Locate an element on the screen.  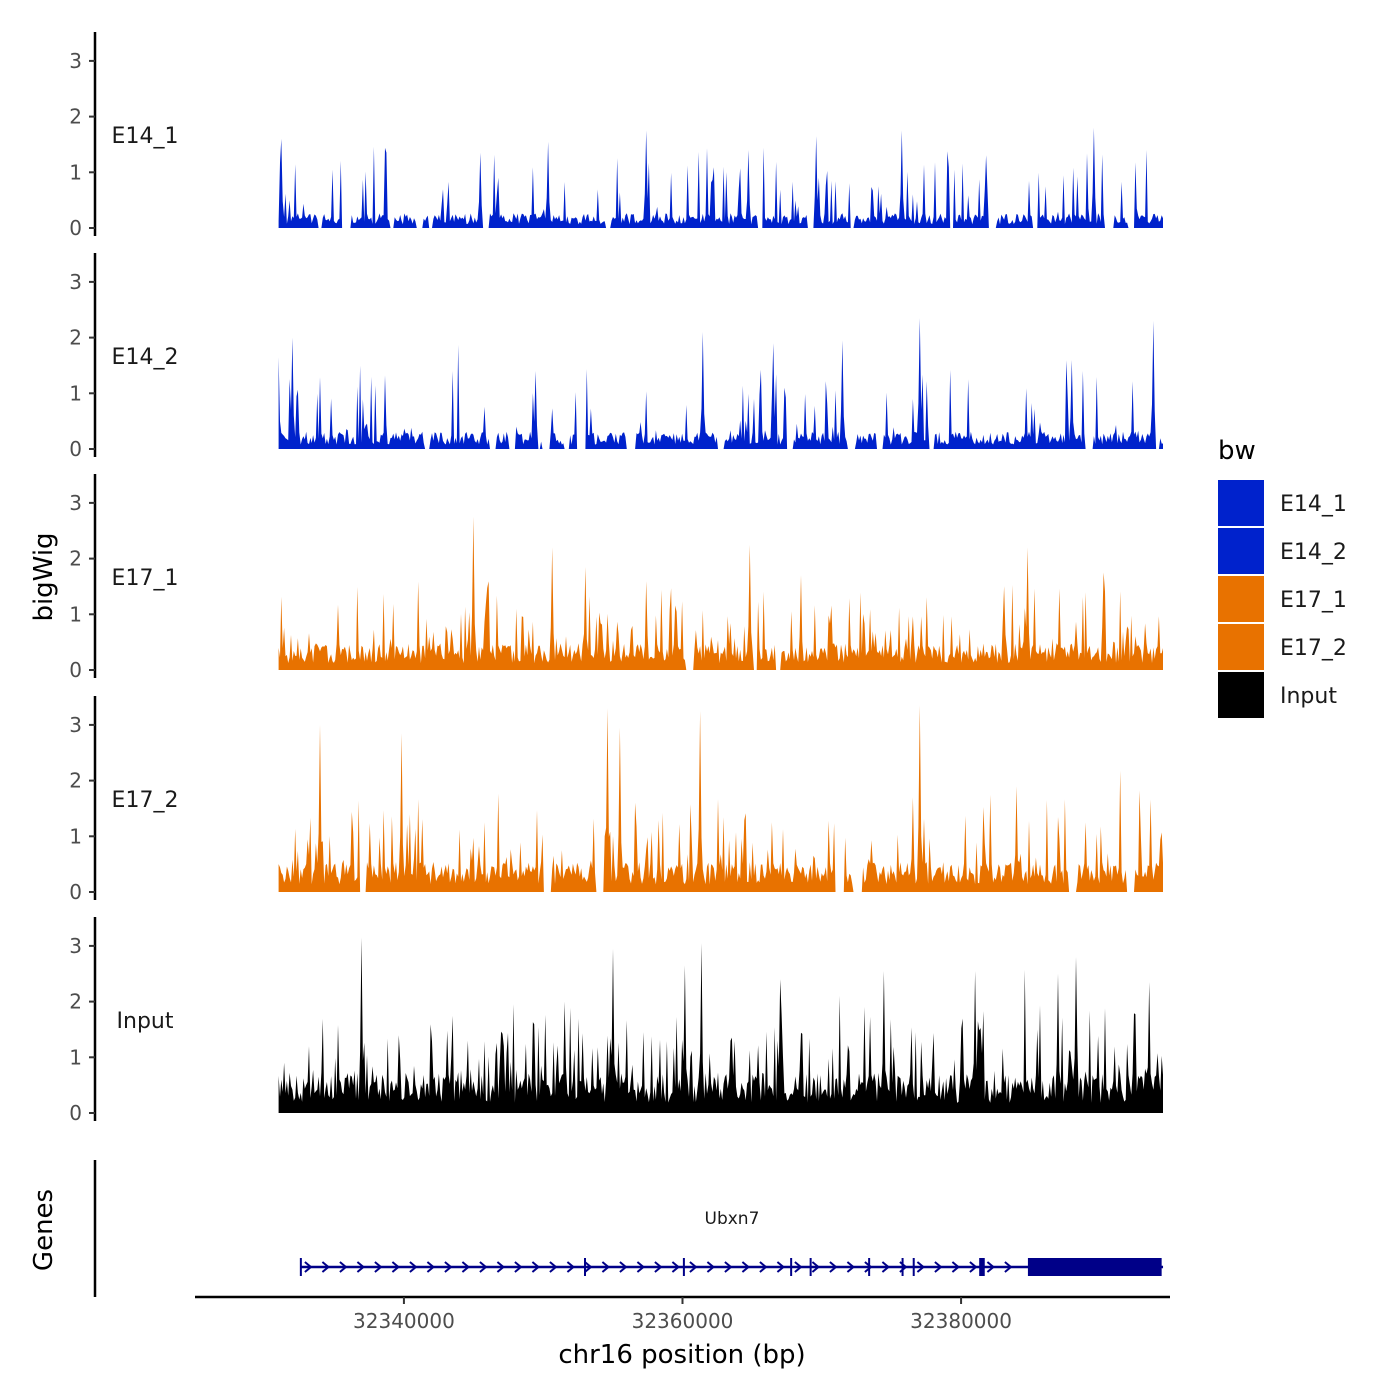
genes-axis-title: Genes is located at coordinates (44, 1230).